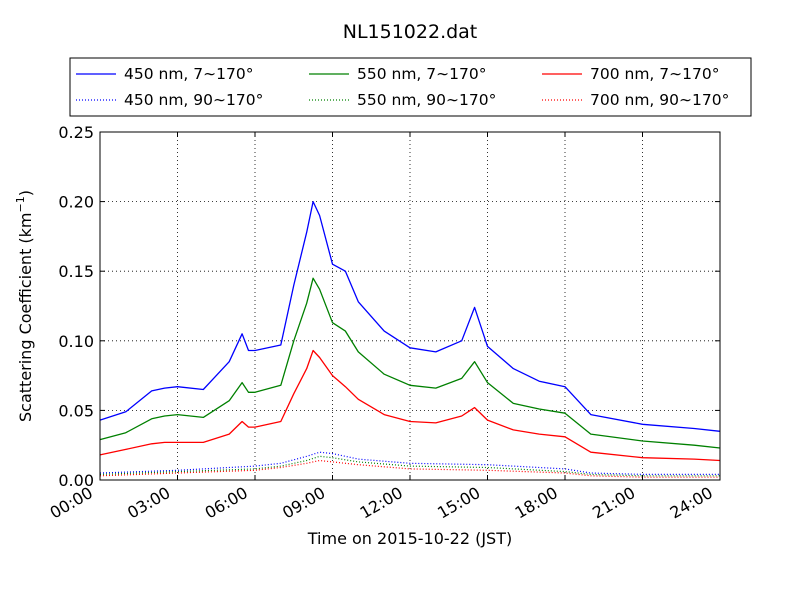 This screenshot has height=604, width=800. I want to click on legend-frame, so click(410, 87).